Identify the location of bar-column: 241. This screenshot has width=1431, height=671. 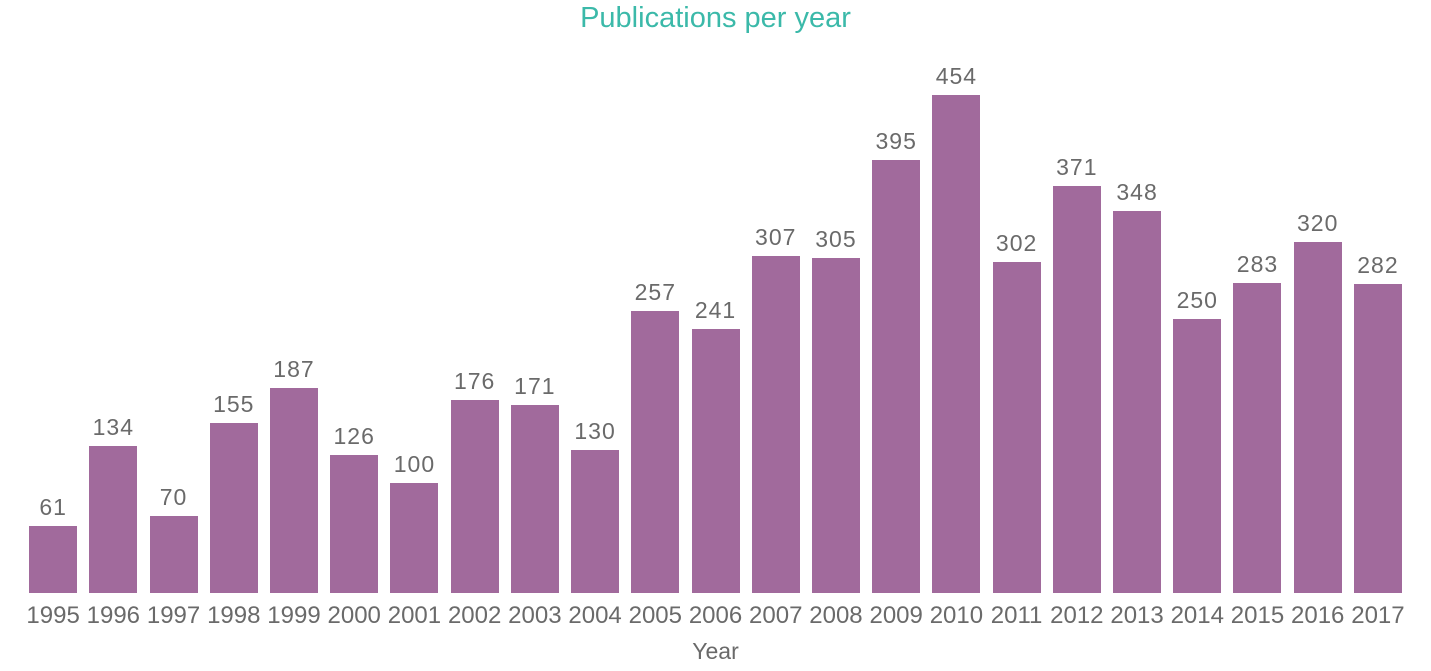
(715, 324).